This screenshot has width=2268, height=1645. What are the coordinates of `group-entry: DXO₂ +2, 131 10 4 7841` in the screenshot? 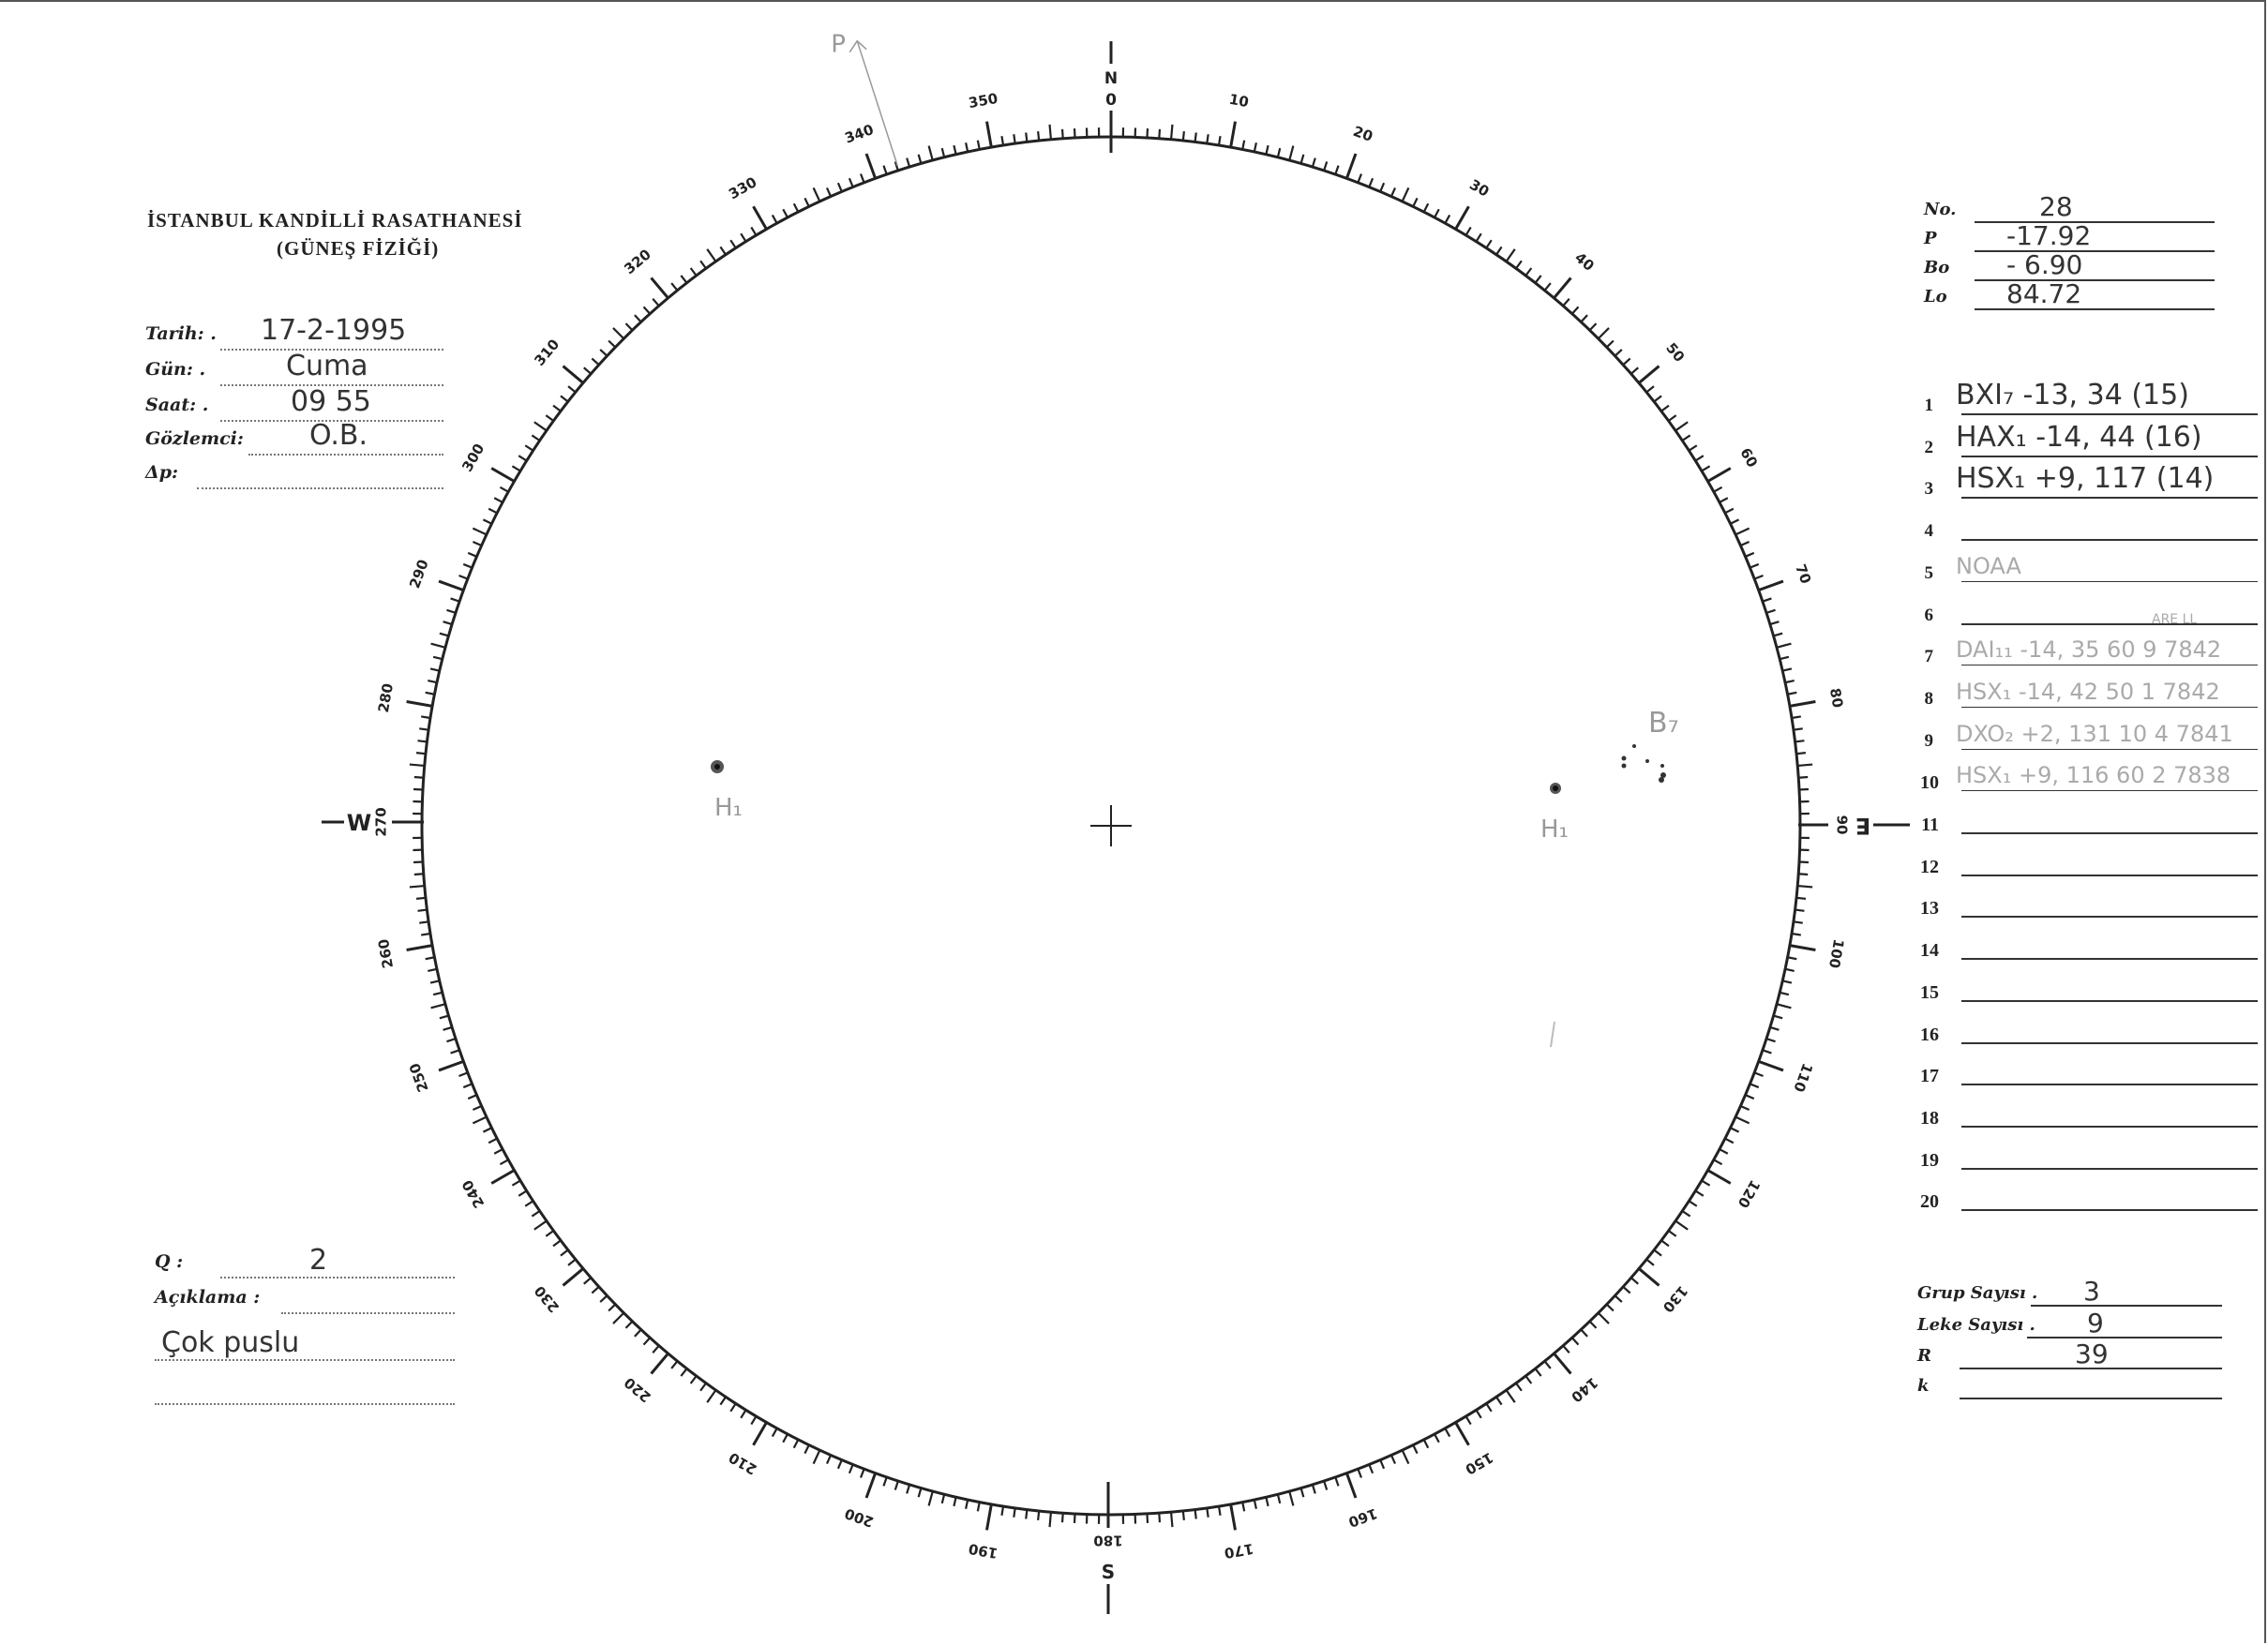 It's located at (2094, 733).